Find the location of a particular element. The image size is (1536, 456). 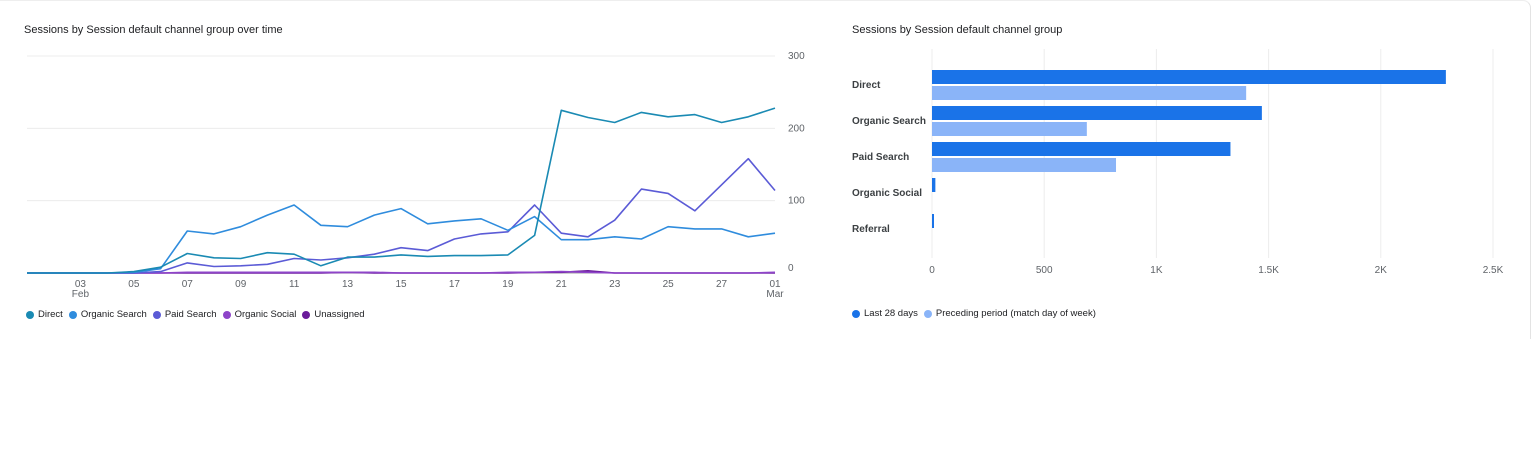

legend-label: Organic Social is located at coordinates (265, 314).